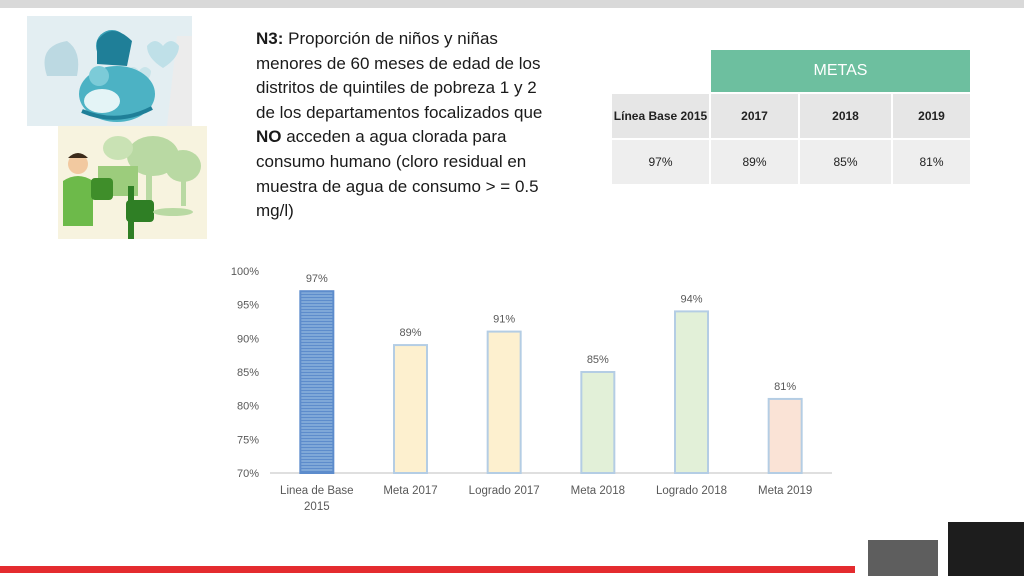 The image size is (1024, 576). What do you see at coordinates (248, 306) in the screenshot?
I see `y-tick-label: 95%` at bounding box center [248, 306].